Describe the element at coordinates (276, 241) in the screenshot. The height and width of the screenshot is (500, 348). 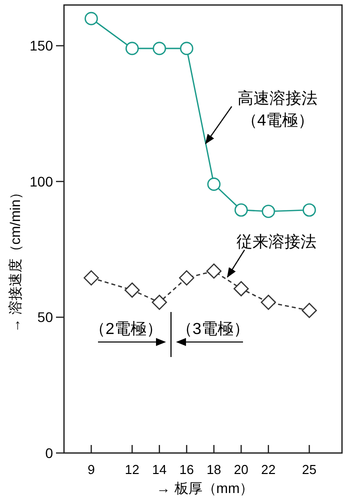
I see `series-label: 従来溶接法` at that location.